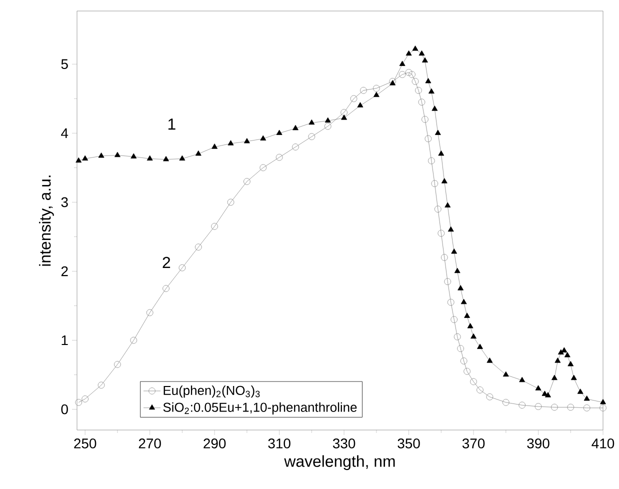  I want to click on x-tick-label: 390, so click(538, 443).